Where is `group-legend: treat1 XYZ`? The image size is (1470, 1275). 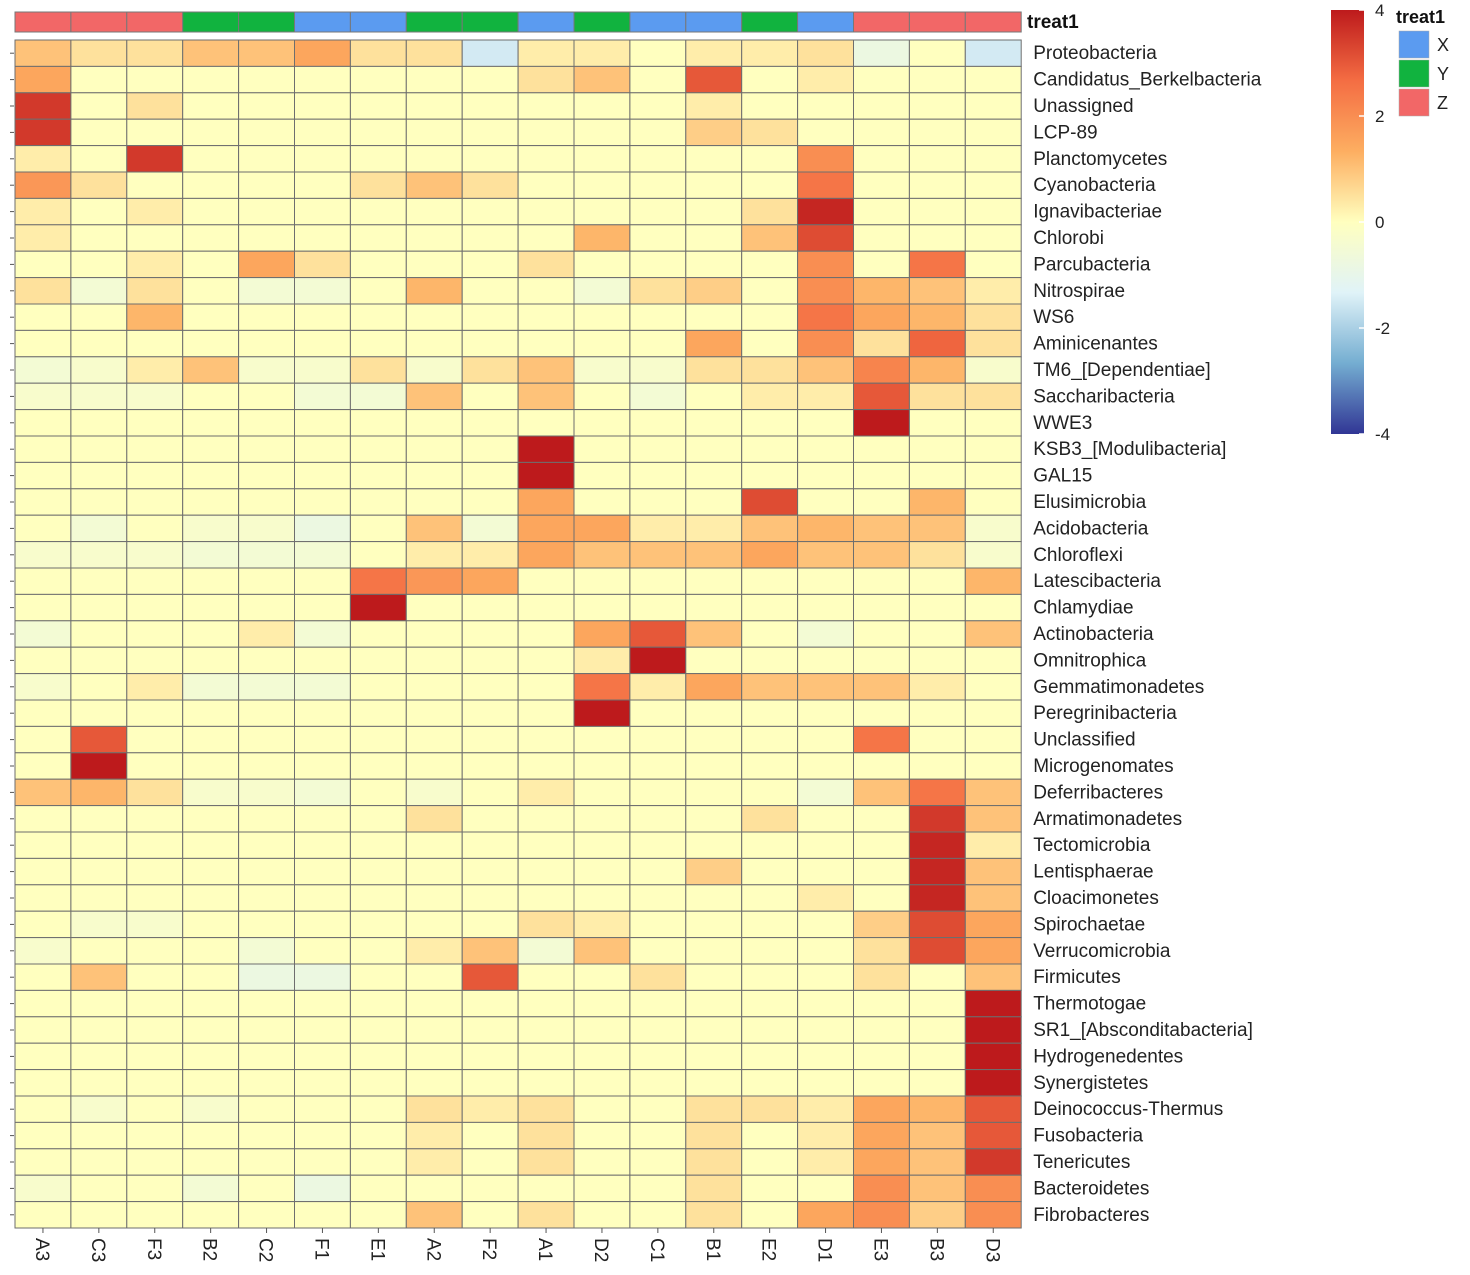
group-legend: treat1 XYZ is located at coordinates (1422, 62).